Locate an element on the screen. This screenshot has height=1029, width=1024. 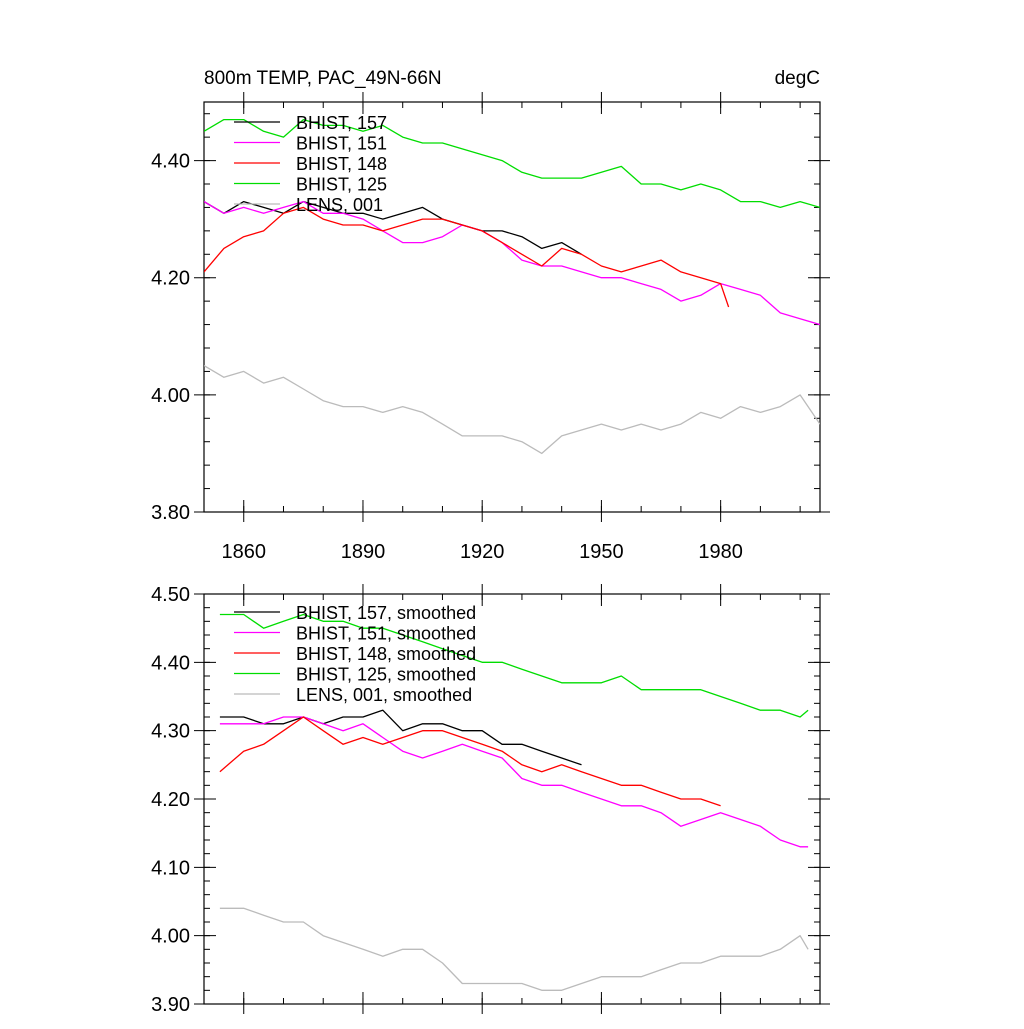
legend-entry: BHIST, 151, smoothed is located at coordinates (386, 634).